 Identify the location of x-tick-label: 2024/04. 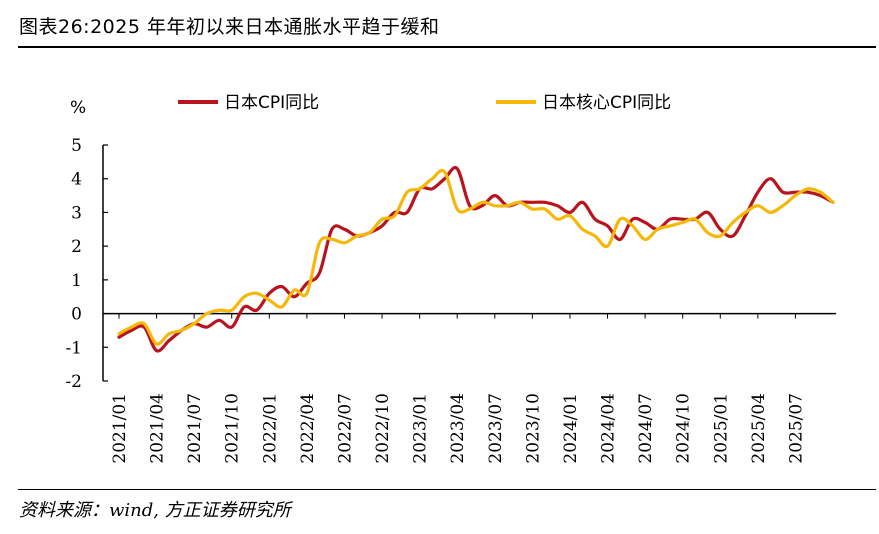
(609, 428).